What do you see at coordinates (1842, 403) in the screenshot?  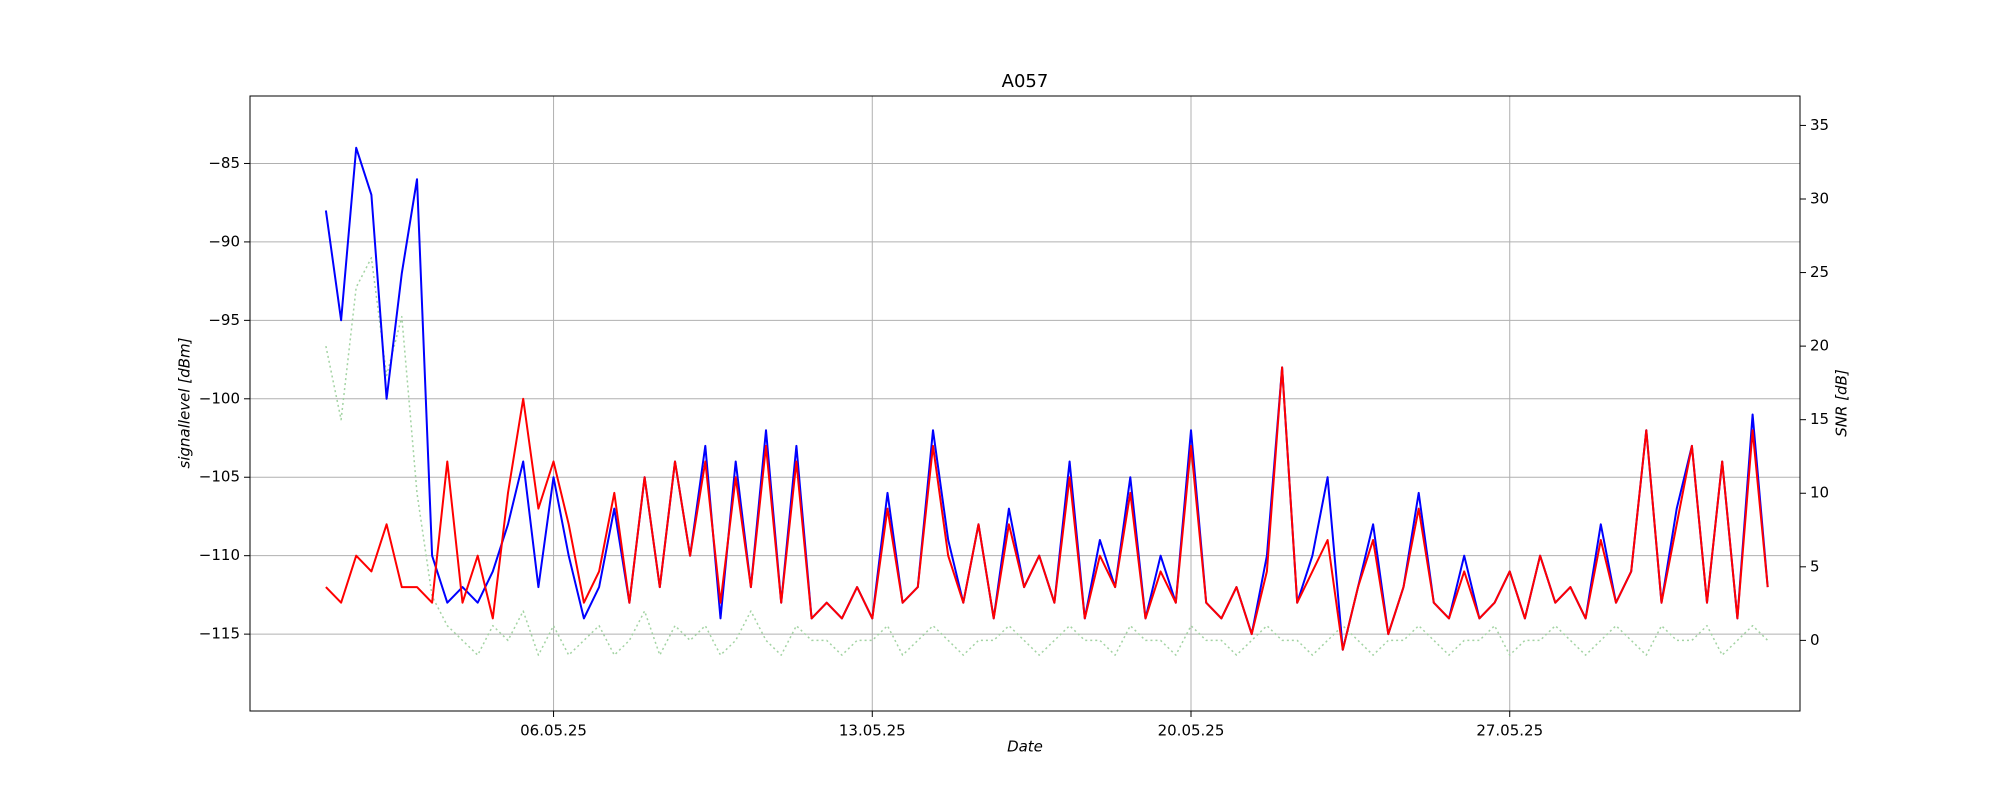 I see `y2-axis-label: SNR [dB]` at bounding box center [1842, 403].